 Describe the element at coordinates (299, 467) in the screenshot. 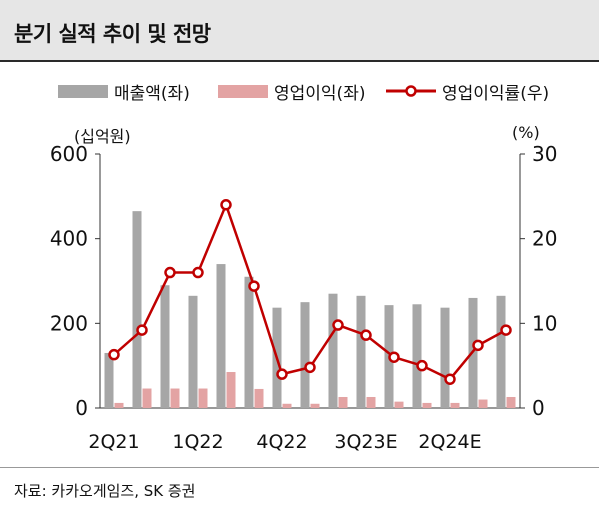

I see `footer-divider` at that location.